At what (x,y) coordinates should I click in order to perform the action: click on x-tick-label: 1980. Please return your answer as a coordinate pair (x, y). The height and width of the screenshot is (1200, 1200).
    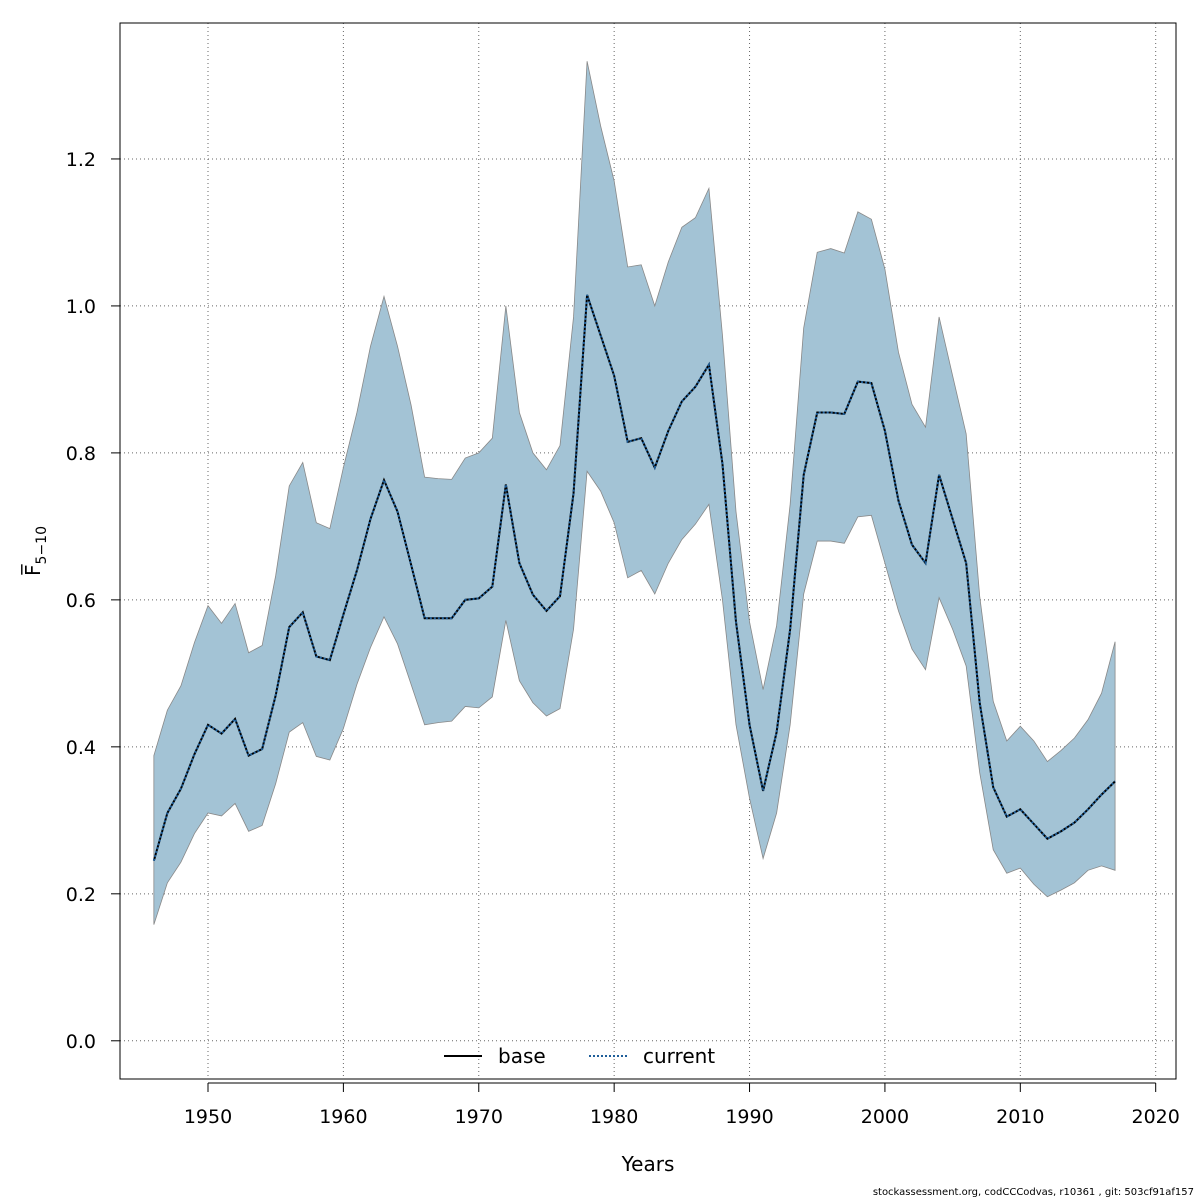
    Looking at the image, I should click on (614, 1117).